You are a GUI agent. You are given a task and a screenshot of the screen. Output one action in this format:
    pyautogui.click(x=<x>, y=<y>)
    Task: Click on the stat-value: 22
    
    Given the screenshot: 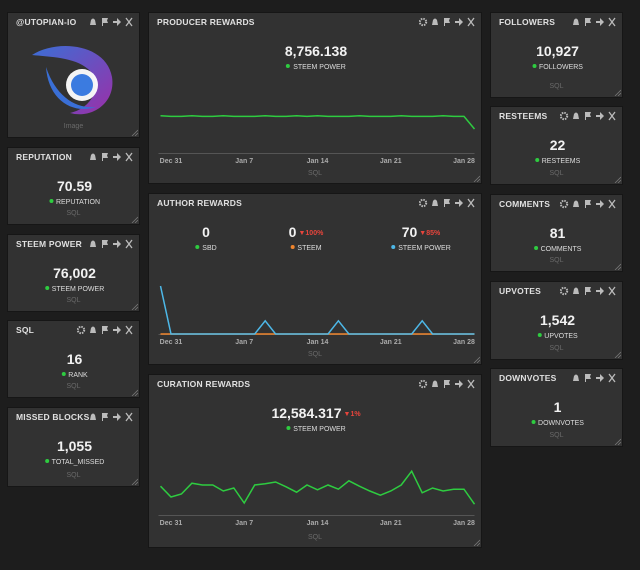 What is the action you would take?
    pyautogui.click(x=557, y=145)
    